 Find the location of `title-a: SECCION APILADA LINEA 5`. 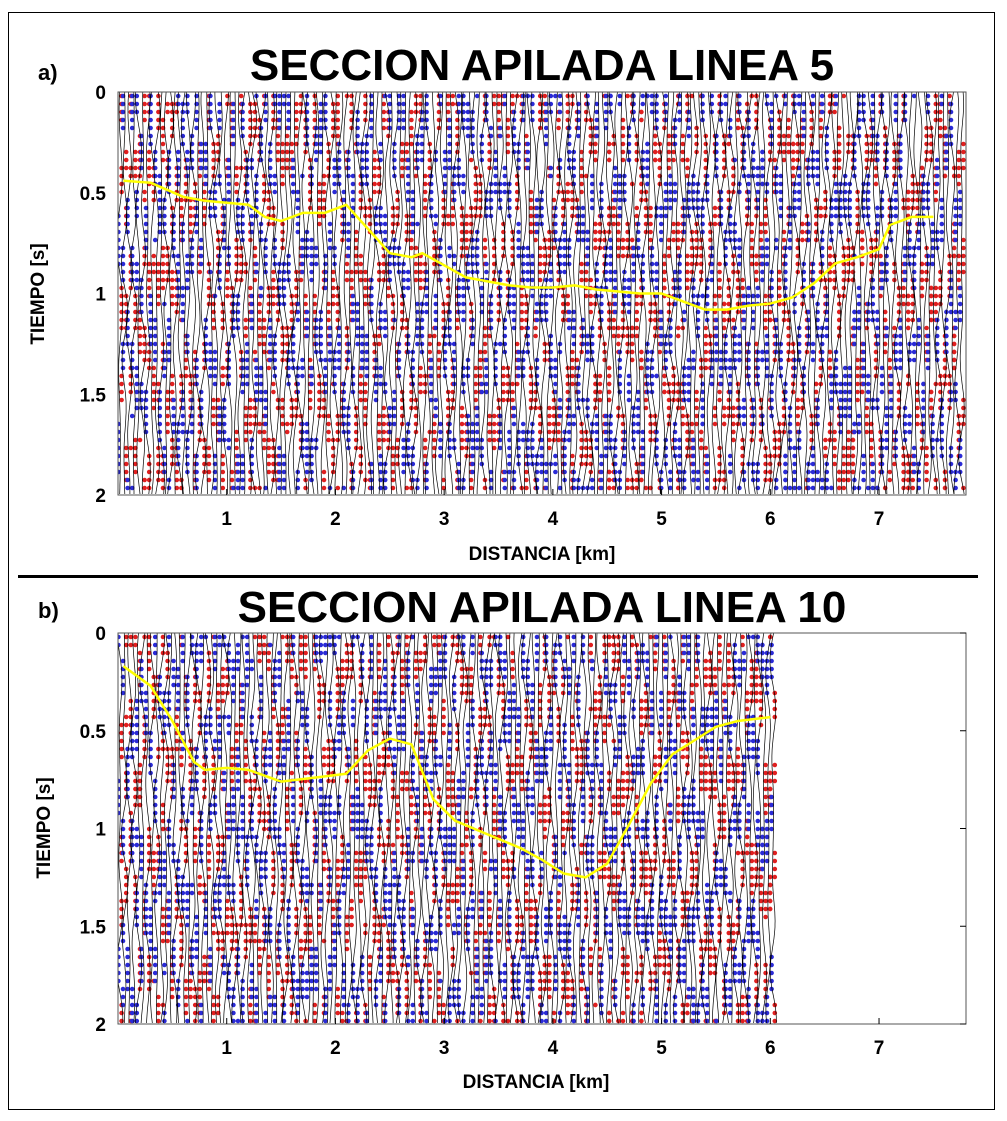

title-a: SECCION APILADA LINEA 5 is located at coordinates (542, 65).